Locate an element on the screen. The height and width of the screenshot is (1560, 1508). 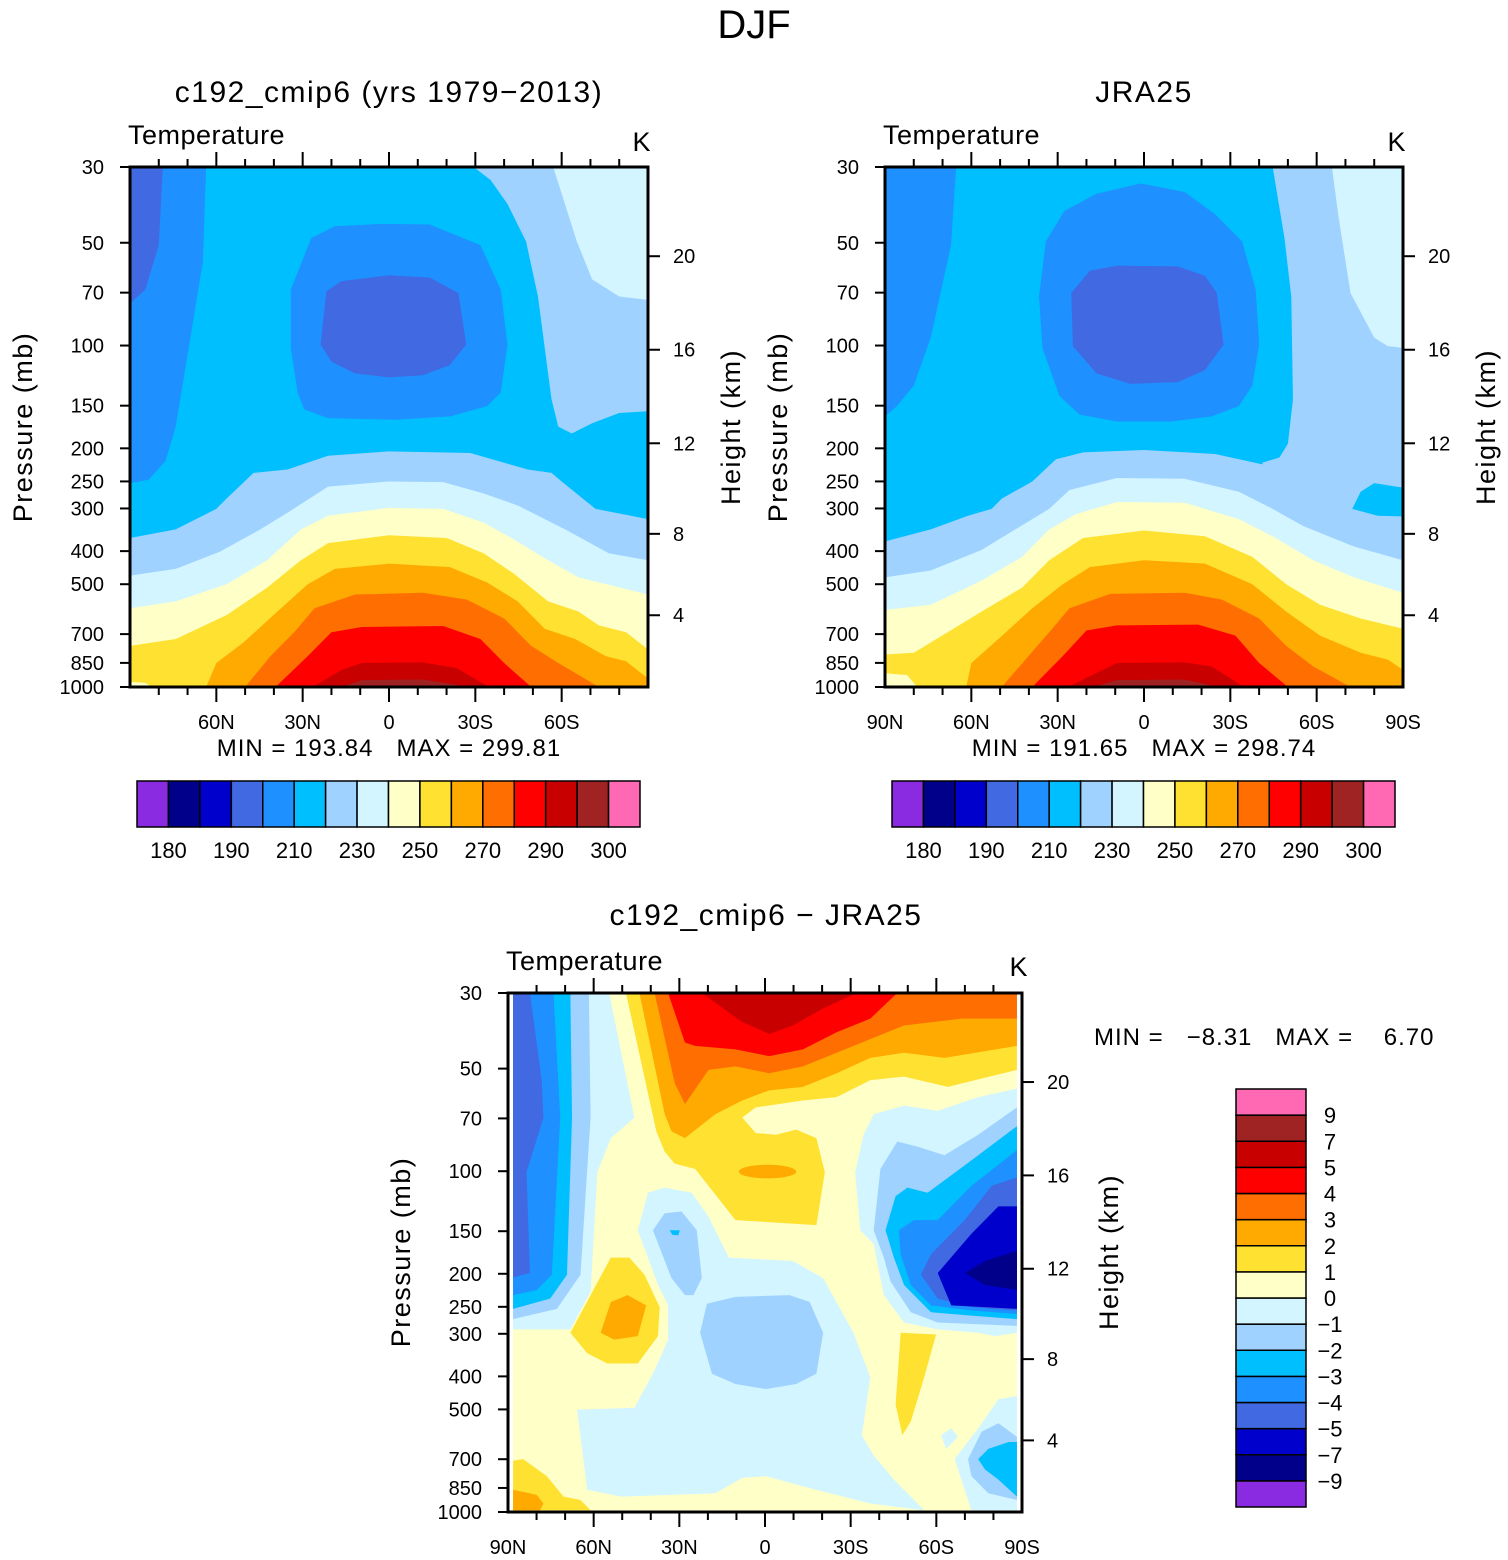
left-string-reanalysis: Temperature is located at coordinates (961, 135).